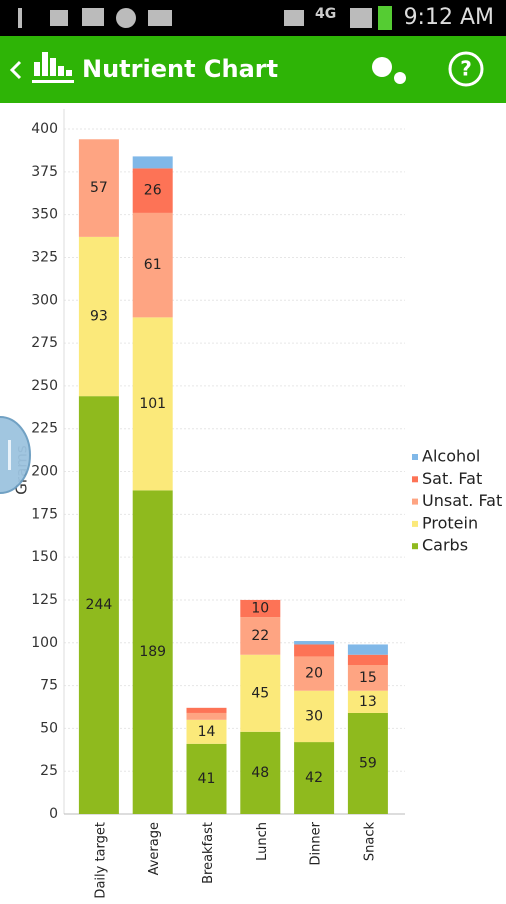 Image resolution: width=506 pixels, height=904 pixels. Describe the element at coordinates (325, 14) in the screenshot. I see `network-type: 4G` at that location.